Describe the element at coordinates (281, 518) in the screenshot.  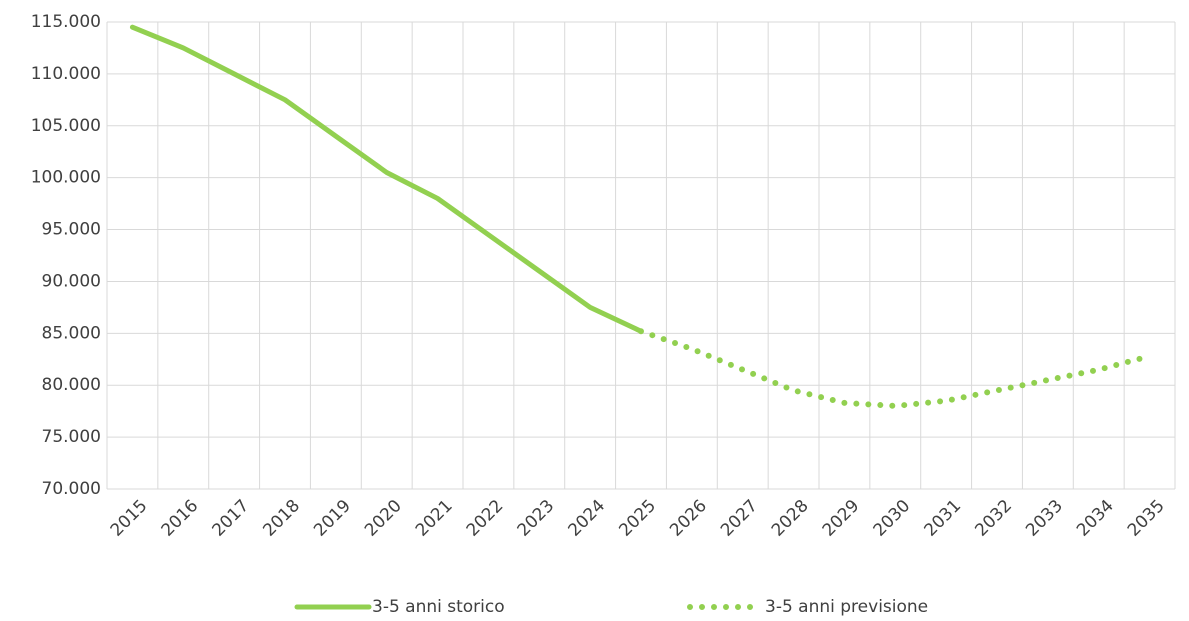
I see `x-tick-label: 2018` at that location.